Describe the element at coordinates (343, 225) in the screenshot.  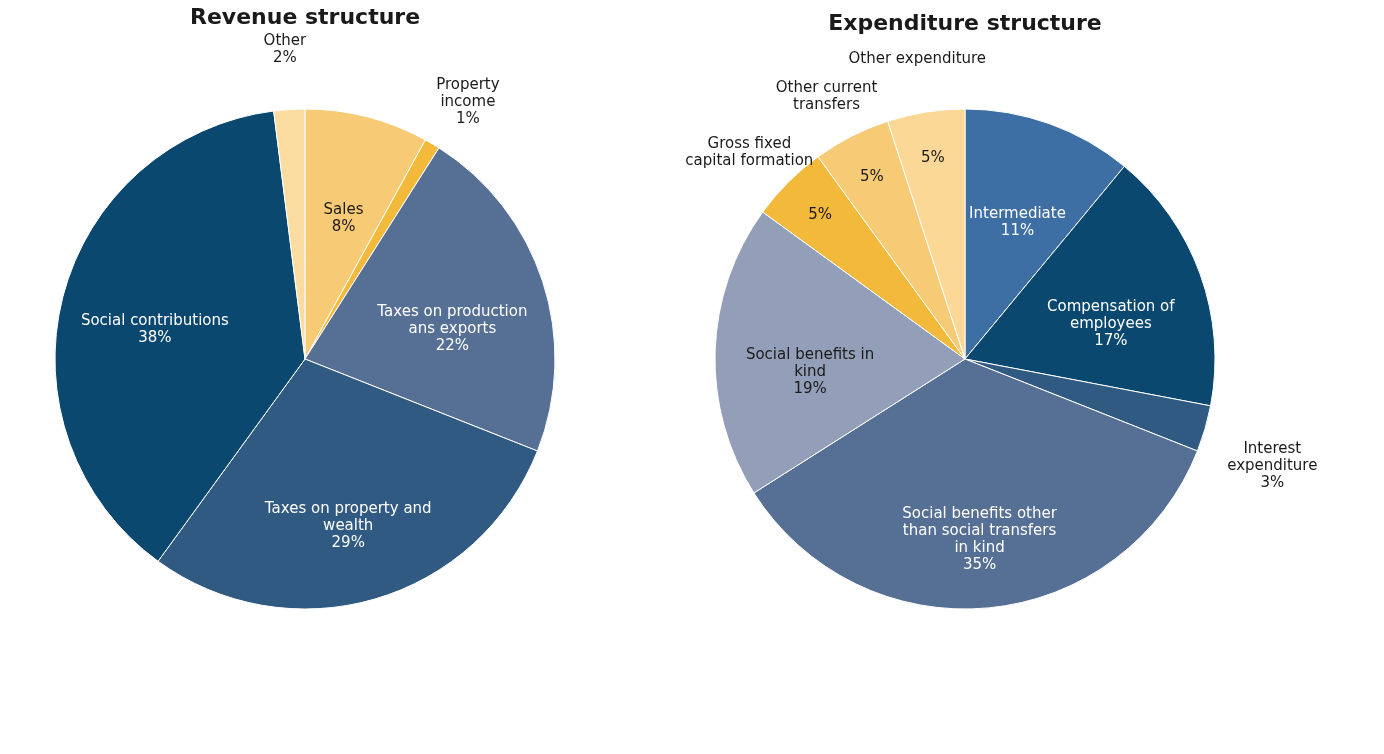
I see `data-label: 8%` at that location.